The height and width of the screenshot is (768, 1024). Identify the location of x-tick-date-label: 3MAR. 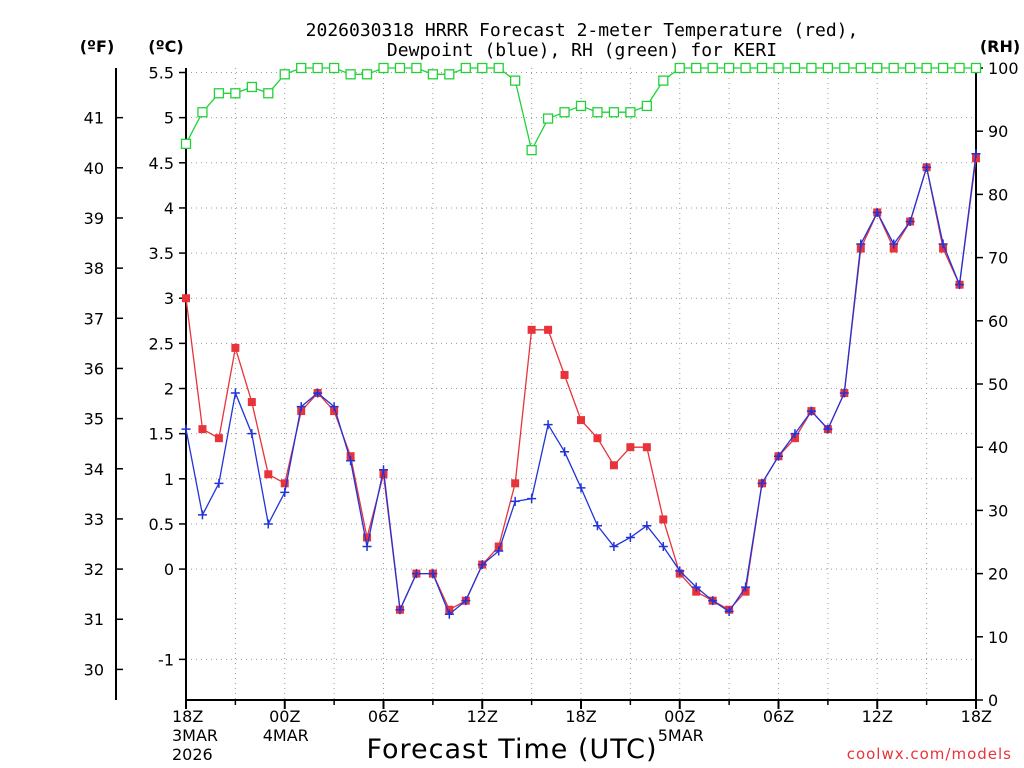
(195, 735).